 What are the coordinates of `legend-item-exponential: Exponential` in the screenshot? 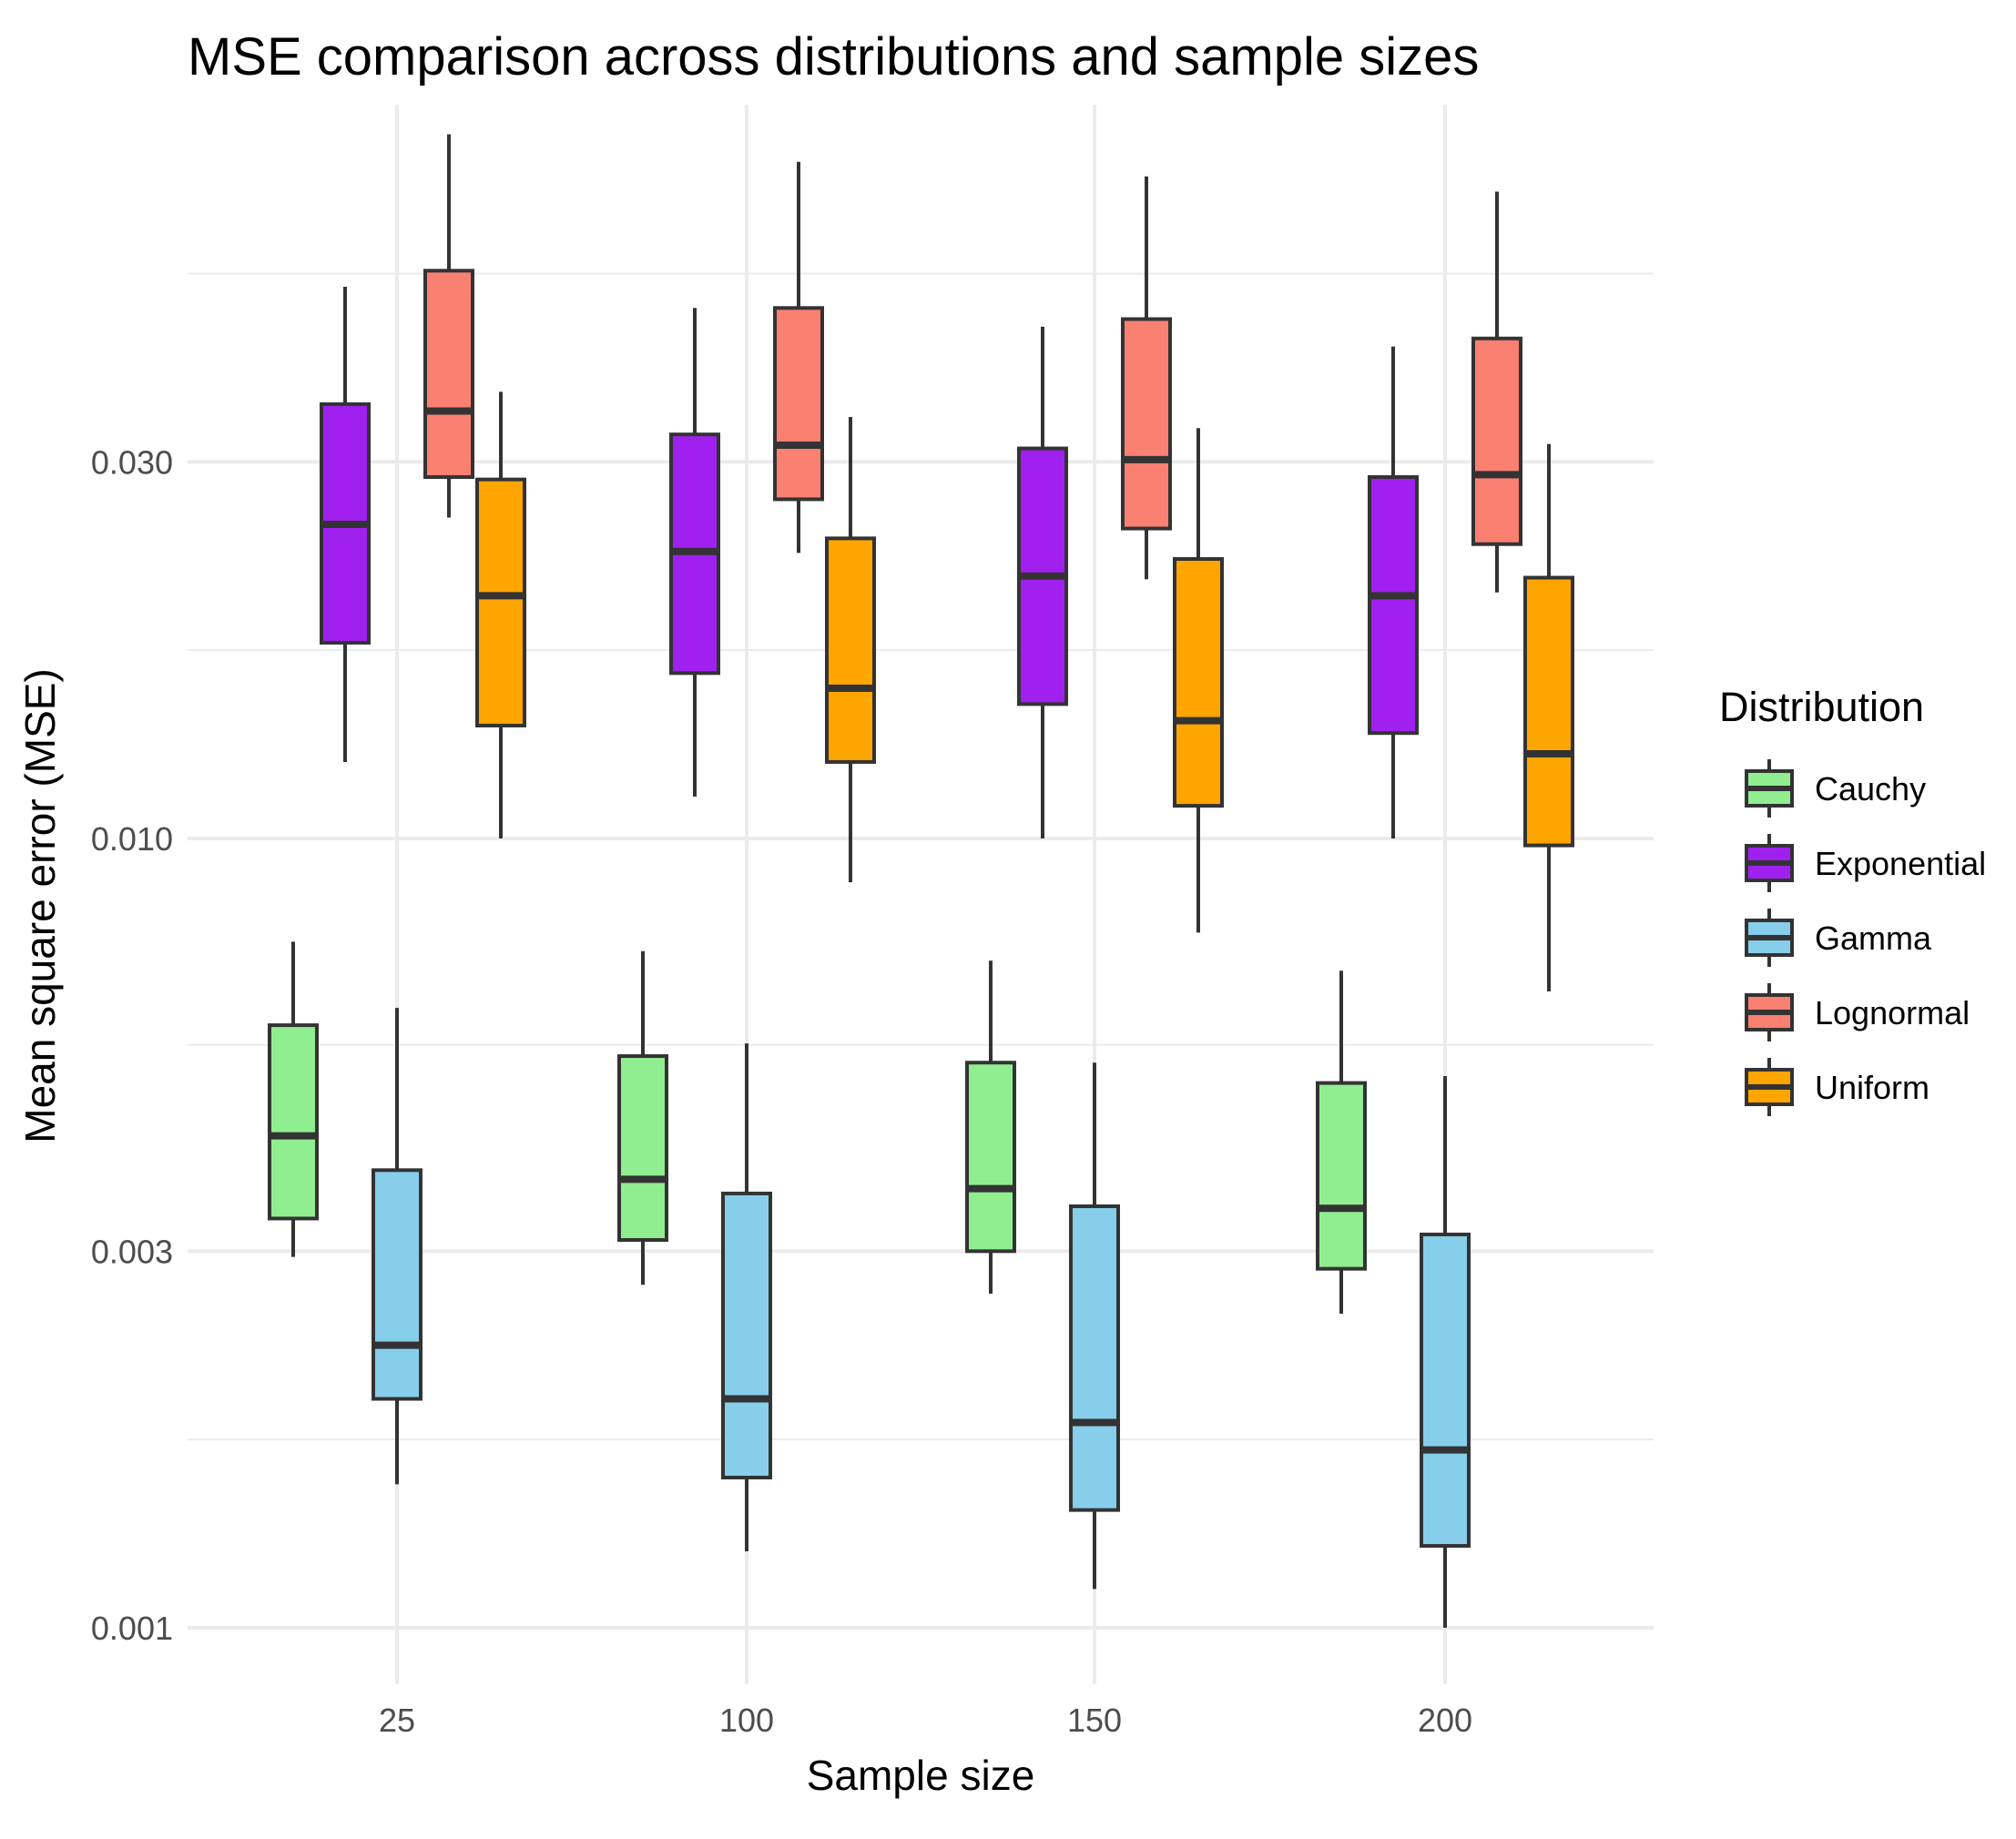 It's located at (1865, 863).